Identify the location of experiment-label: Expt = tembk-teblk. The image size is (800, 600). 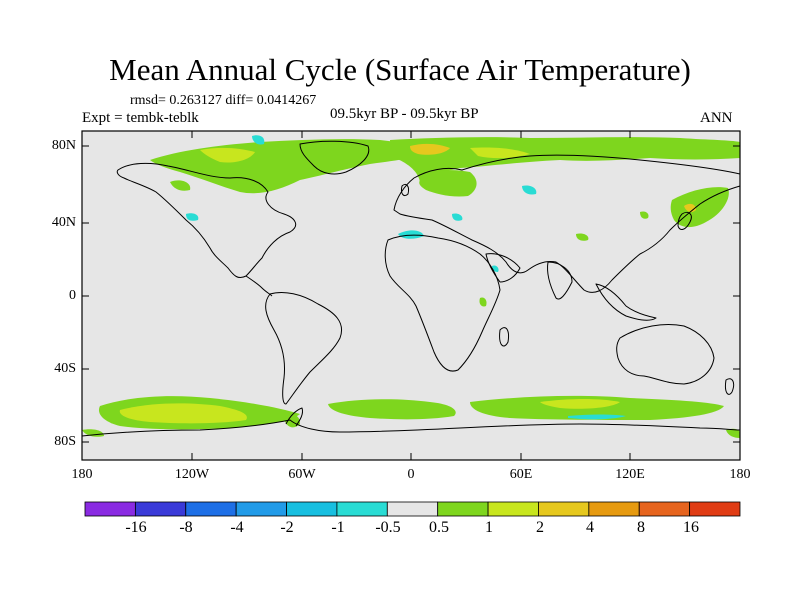
(140, 118).